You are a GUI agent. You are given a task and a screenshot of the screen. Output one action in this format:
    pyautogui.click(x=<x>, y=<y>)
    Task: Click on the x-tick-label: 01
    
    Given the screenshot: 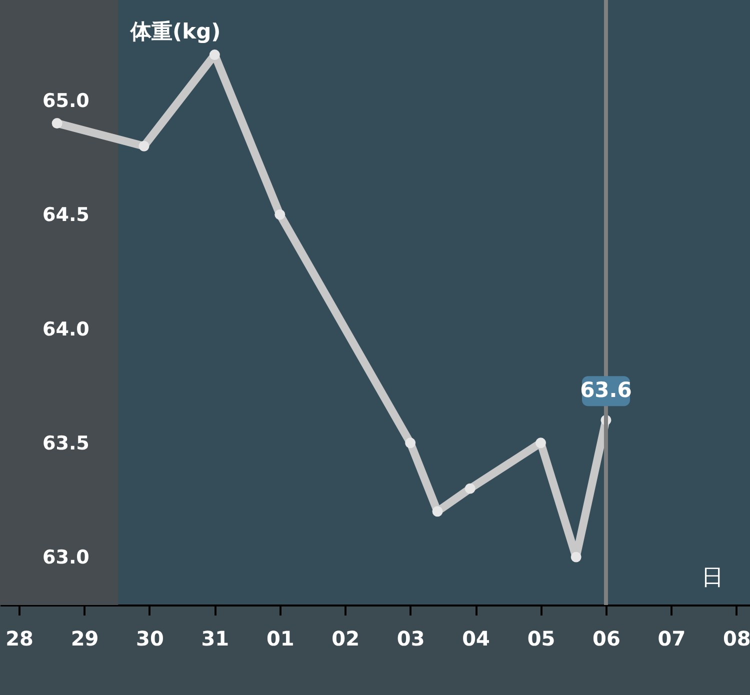 What is the action you would take?
    pyautogui.click(x=280, y=638)
    